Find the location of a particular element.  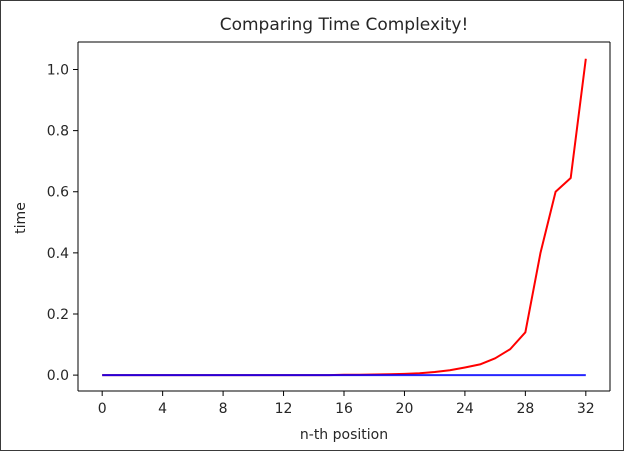

y-tick-label: 0.0 is located at coordinates (58, 376).